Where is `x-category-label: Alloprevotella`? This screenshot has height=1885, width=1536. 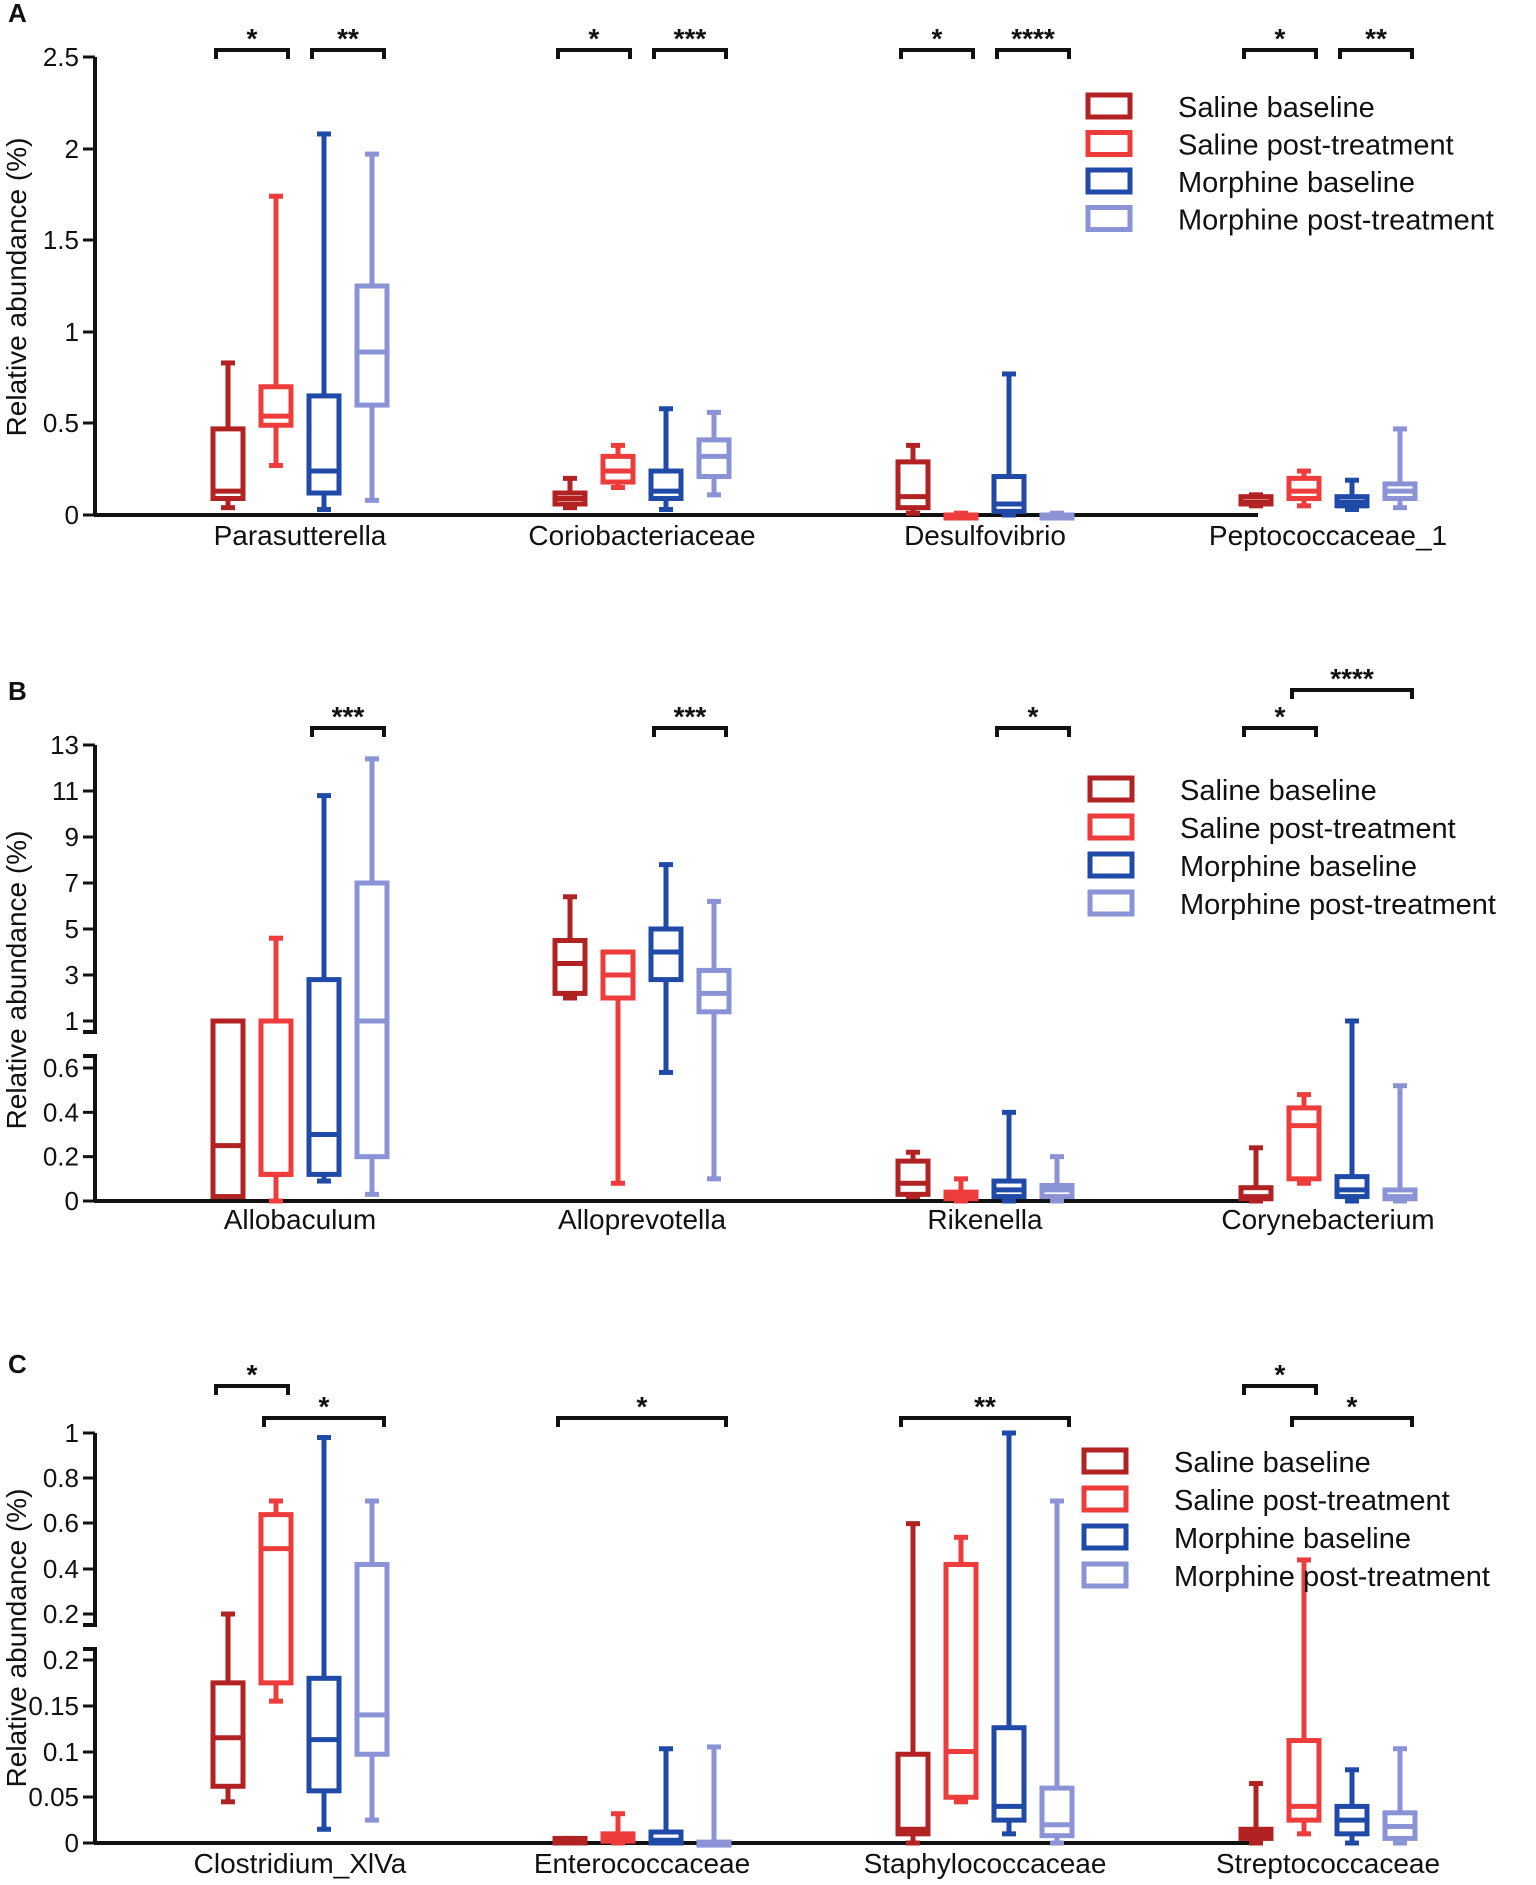 x-category-label: Alloprevotella is located at coordinates (642, 1219).